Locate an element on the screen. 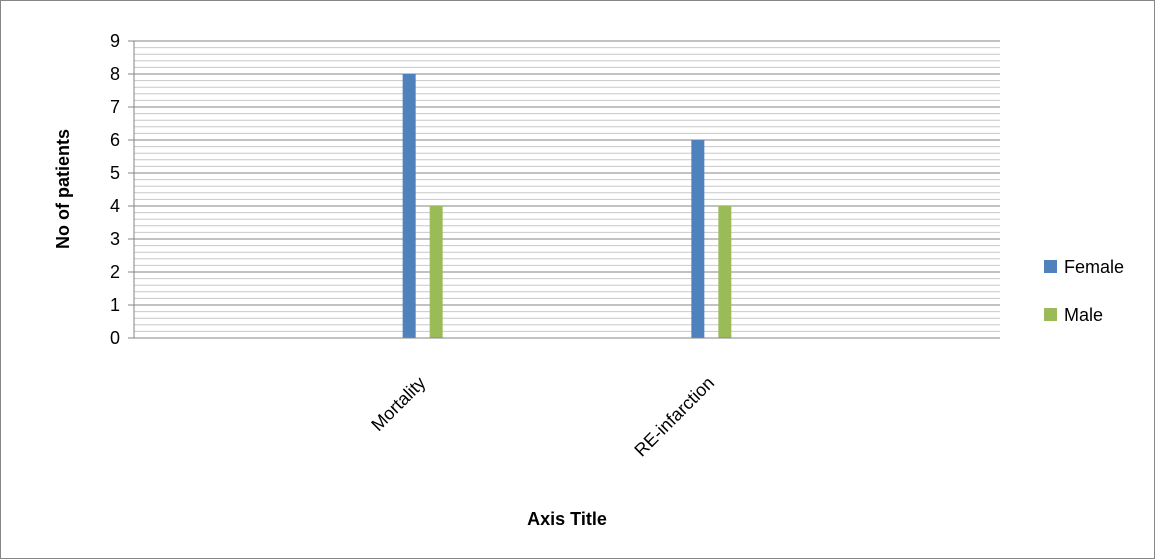 The height and width of the screenshot is (560, 1155). legend-label-female: Female is located at coordinates (1094, 267).